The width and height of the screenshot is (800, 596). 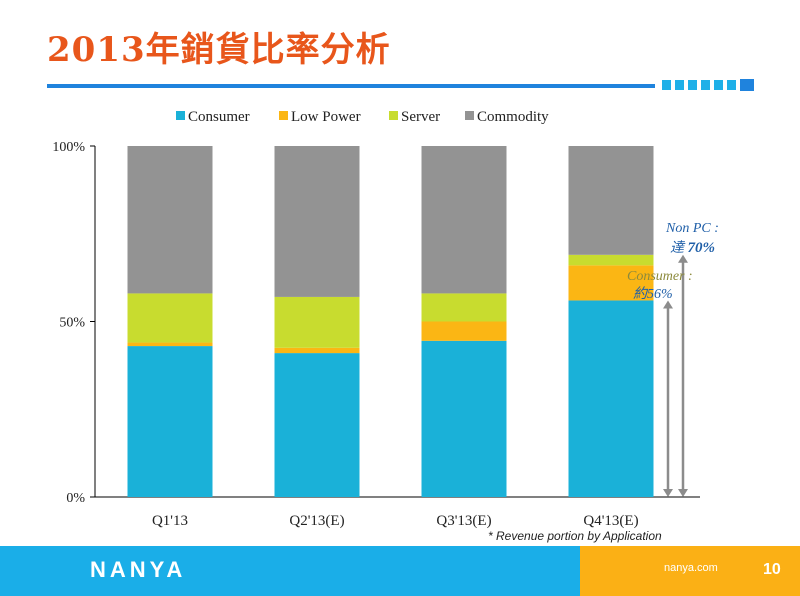 What do you see at coordinates (316, 521) in the screenshot?
I see `x-tick-label: Q2'13(E)` at bounding box center [316, 521].